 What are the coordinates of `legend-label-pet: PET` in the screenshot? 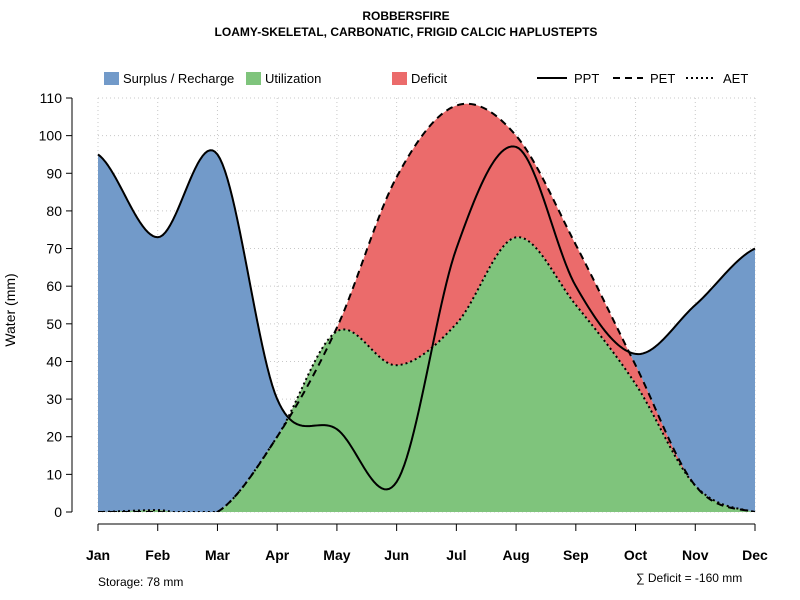 It's located at (662, 78).